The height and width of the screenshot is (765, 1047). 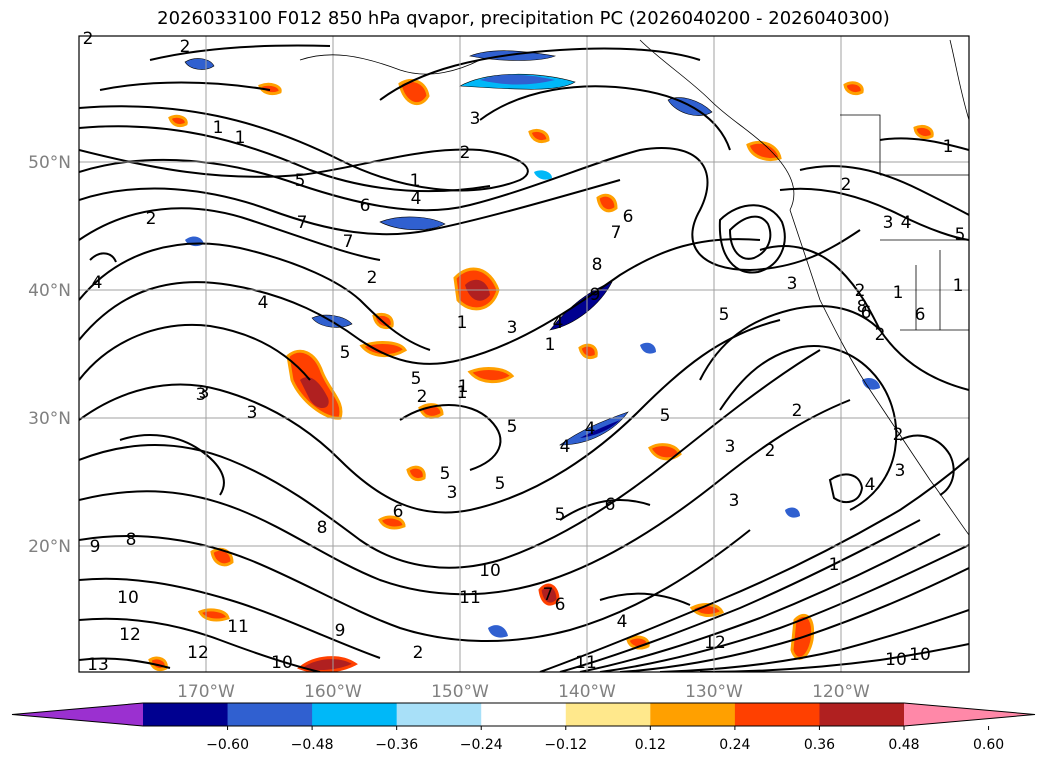 I want to click on colorbar-extend-high, so click(x=969, y=714).